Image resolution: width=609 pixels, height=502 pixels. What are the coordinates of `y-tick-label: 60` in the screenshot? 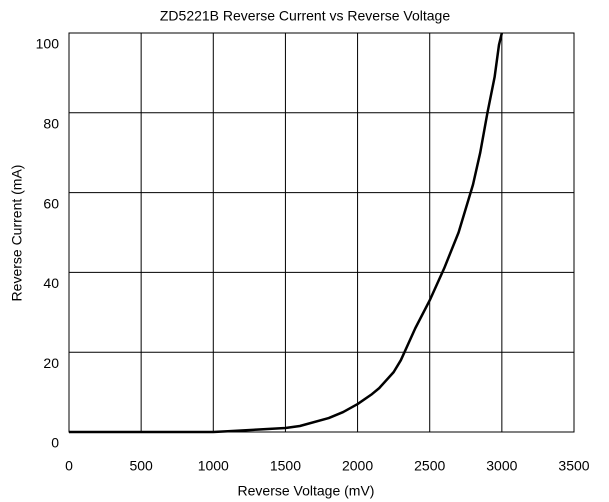 It's located at (51, 203).